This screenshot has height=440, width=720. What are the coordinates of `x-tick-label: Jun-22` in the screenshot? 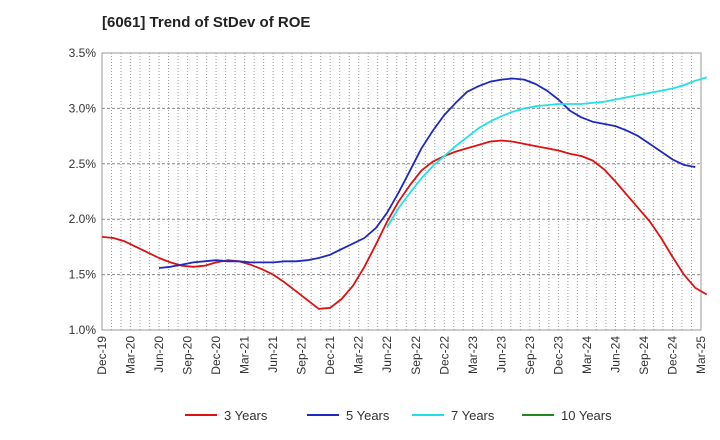 It's located at (387, 354).